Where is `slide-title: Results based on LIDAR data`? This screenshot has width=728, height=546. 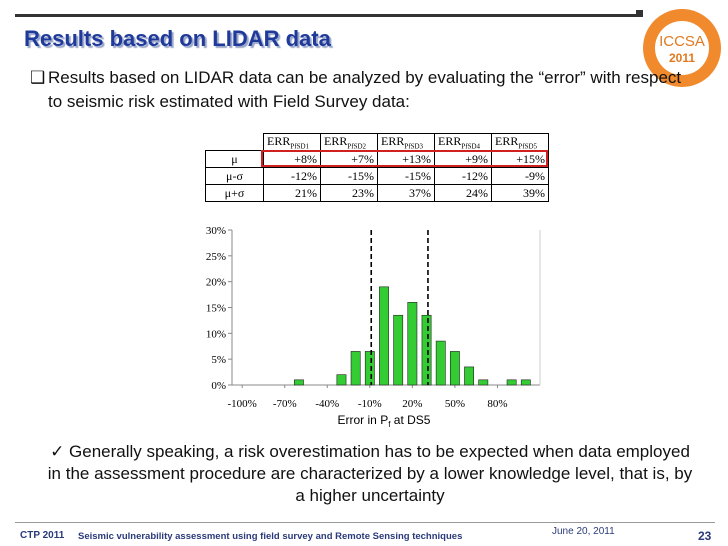 slide-title: Results based on LIDAR data is located at coordinates (177, 38).